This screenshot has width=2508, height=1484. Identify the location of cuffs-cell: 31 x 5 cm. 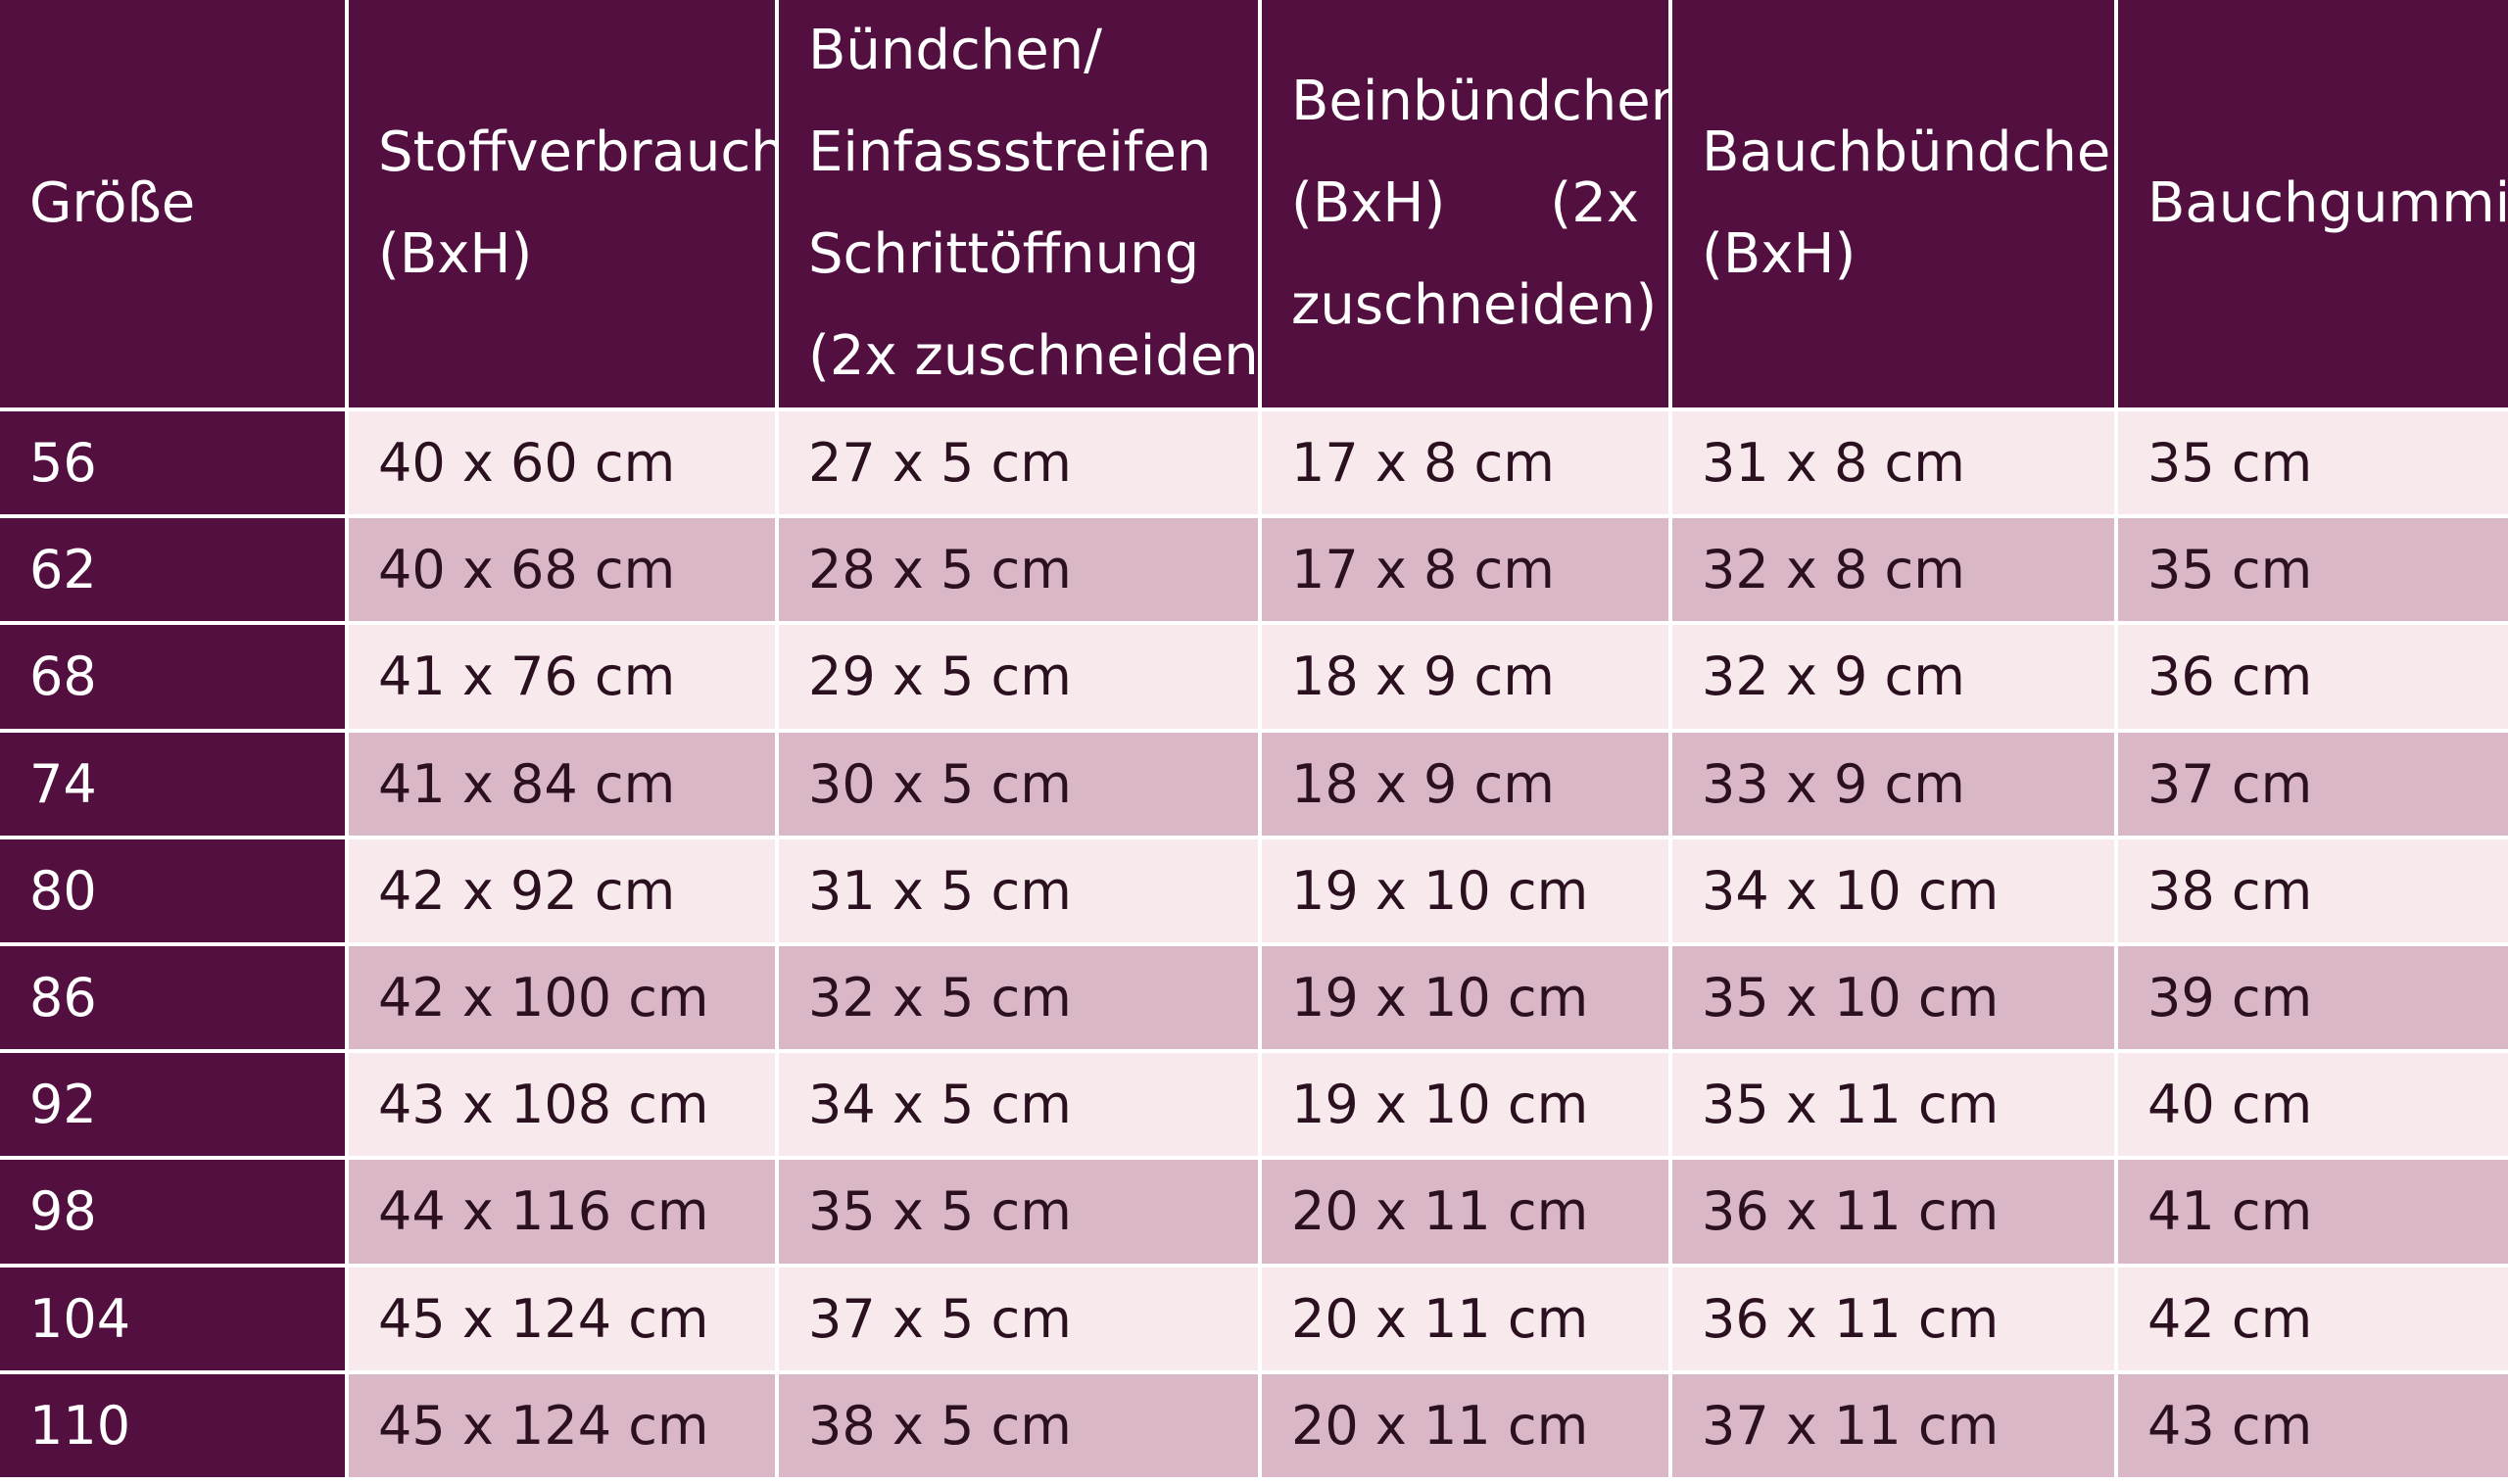
(1020, 892).